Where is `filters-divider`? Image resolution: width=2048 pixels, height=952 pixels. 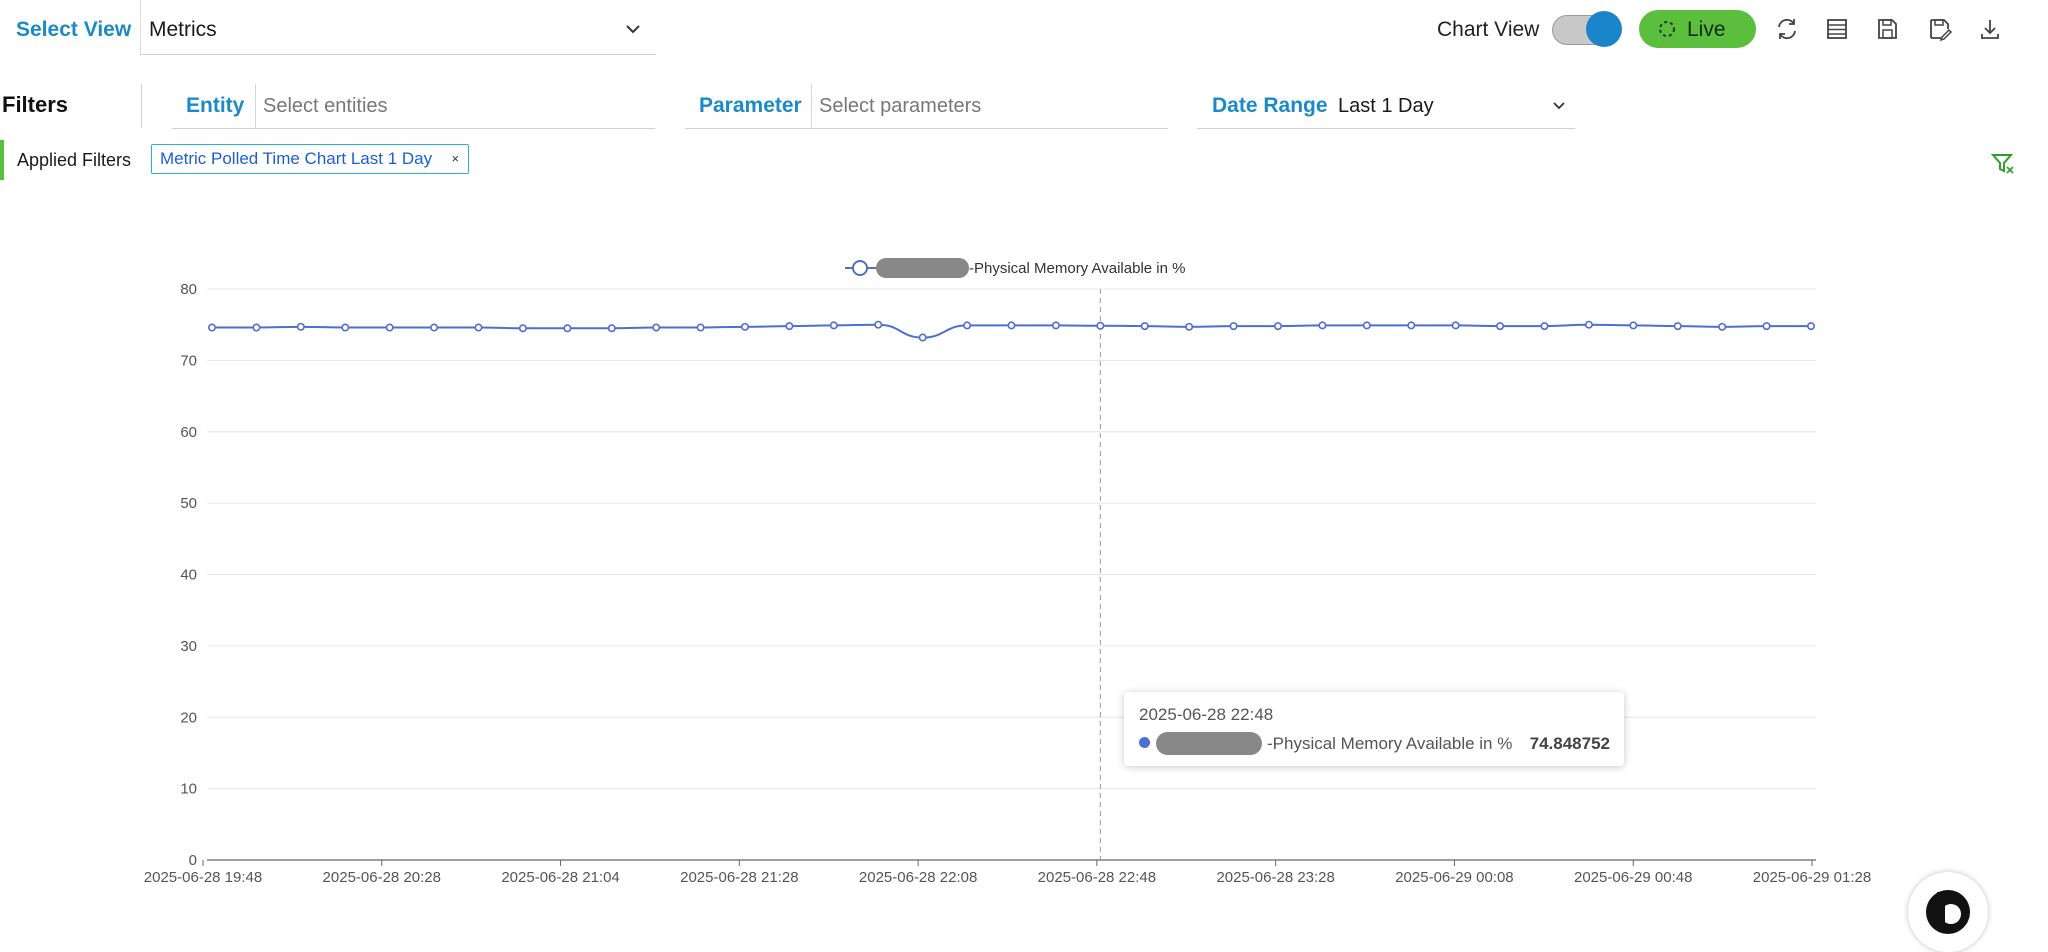
filters-divider is located at coordinates (141, 106).